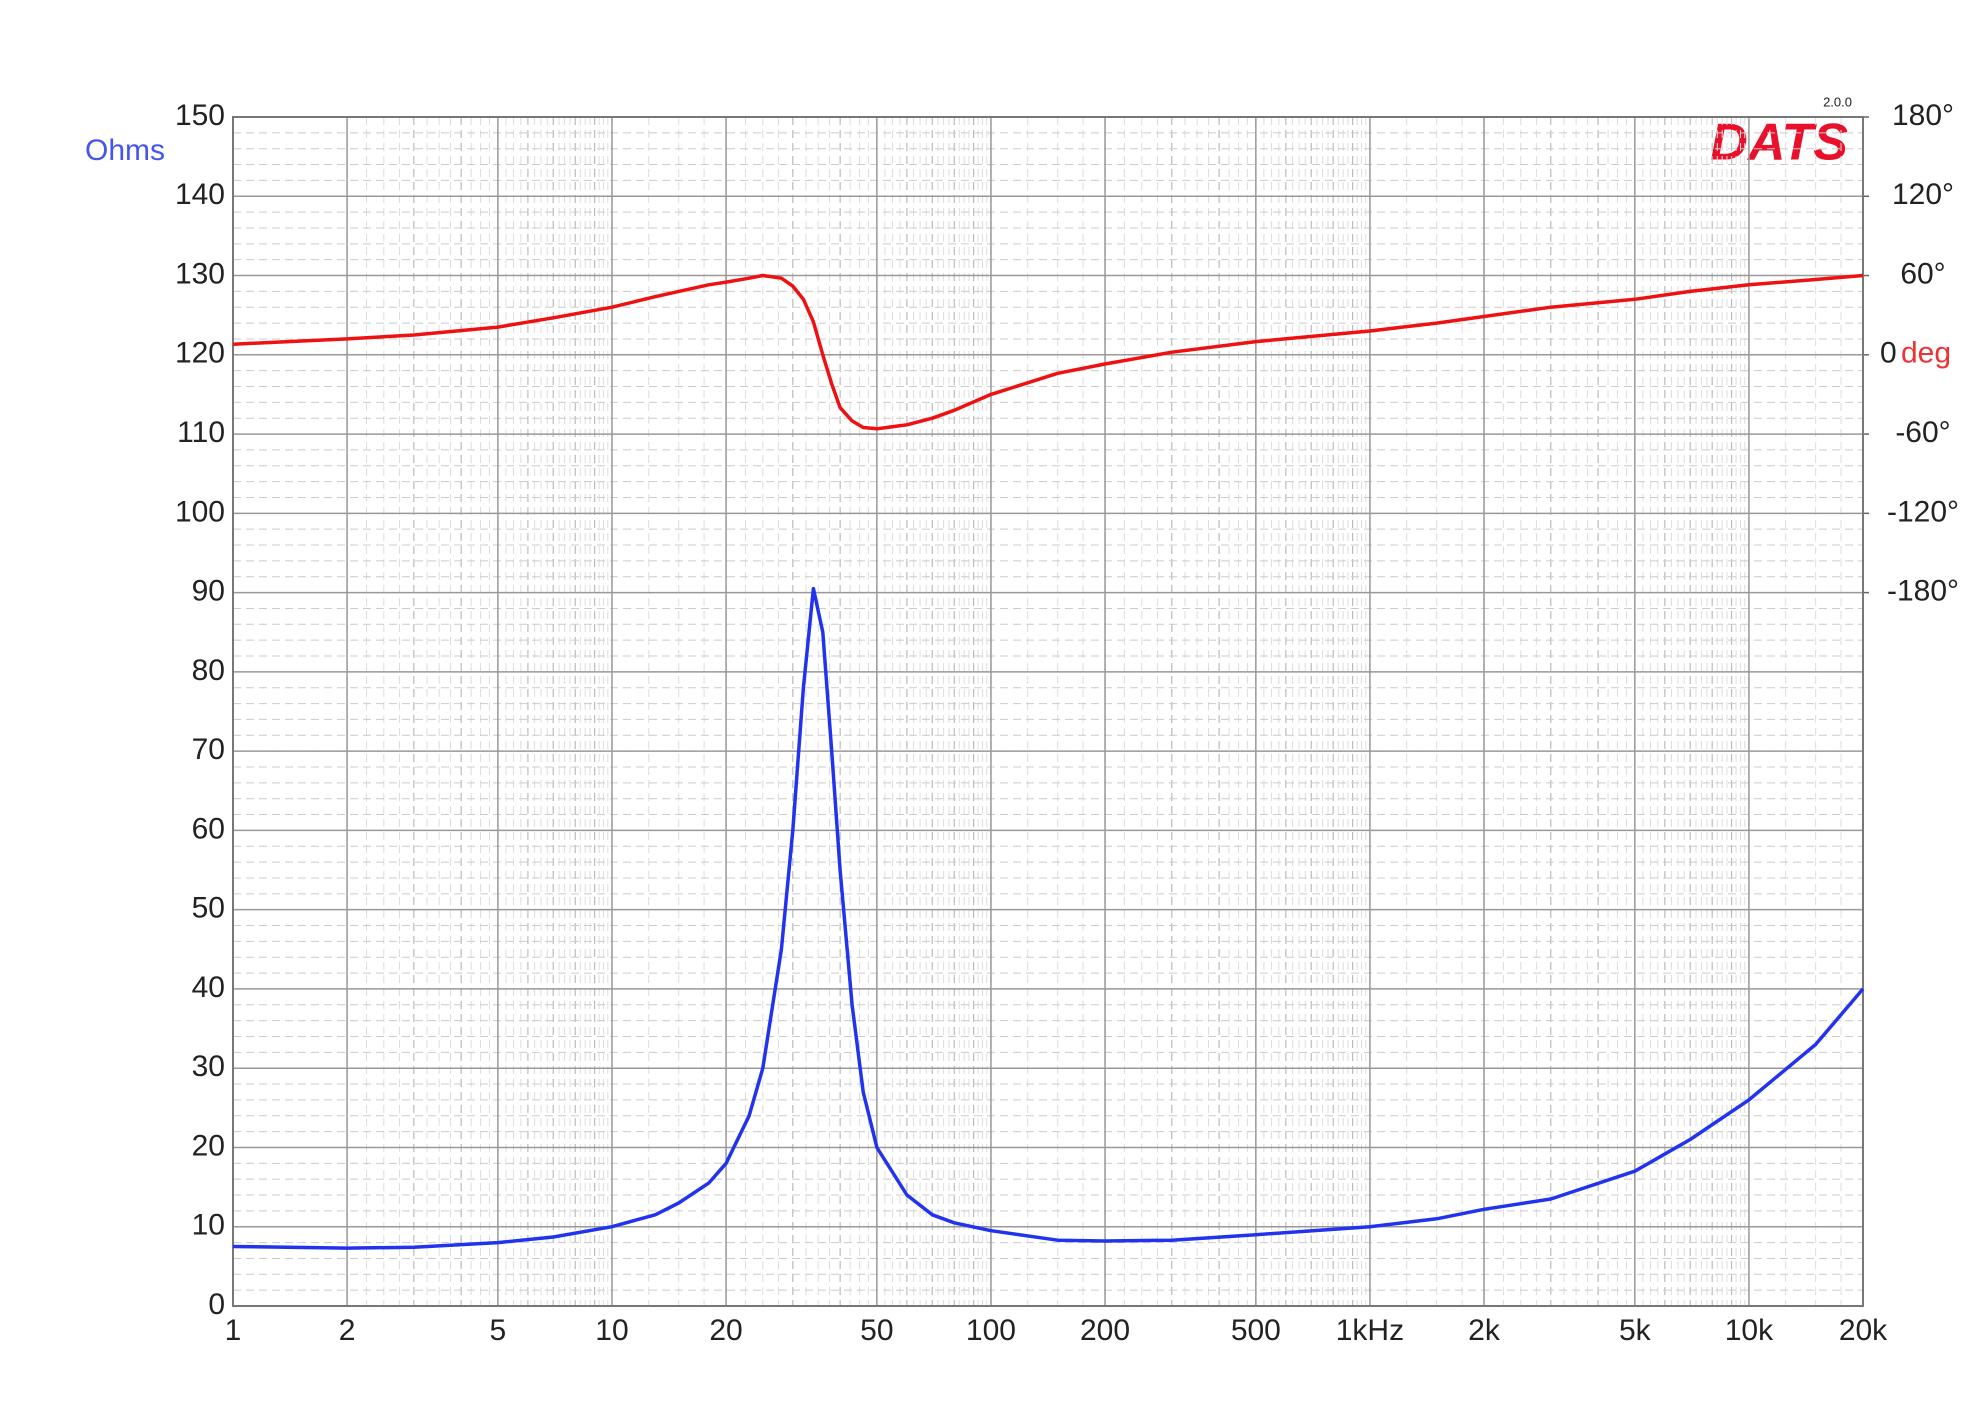 The height and width of the screenshot is (1416, 1978). What do you see at coordinates (1048, 352) in the screenshot?
I see `data-line` at bounding box center [1048, 352].